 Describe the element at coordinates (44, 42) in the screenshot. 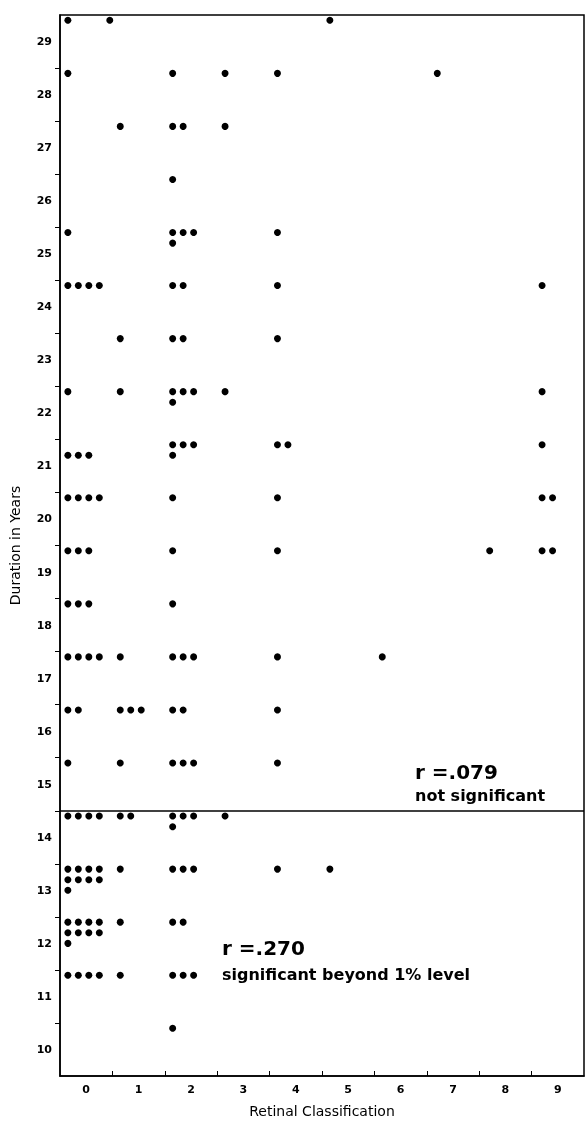

I see `y-tick-label: 29` at that location.